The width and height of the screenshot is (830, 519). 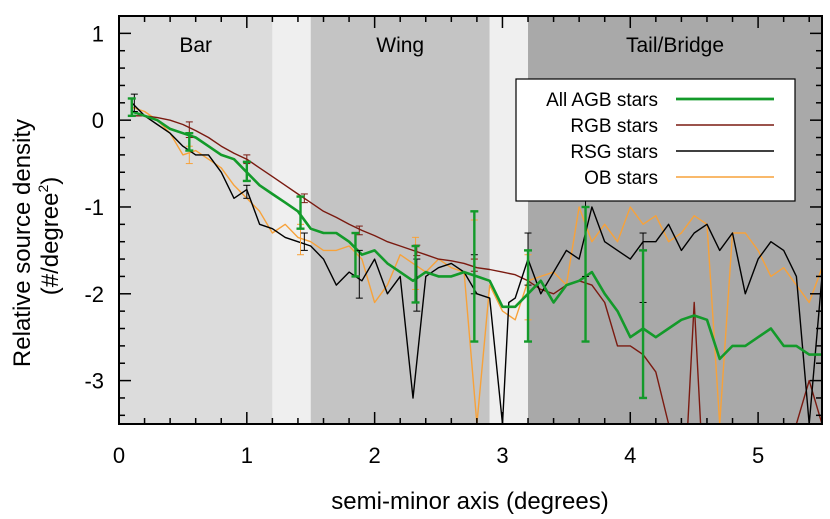 What do you see at coordinates (621, 178) in the screenshot?
I see `legend-label: OB stars` at bounding box center [621, 178].